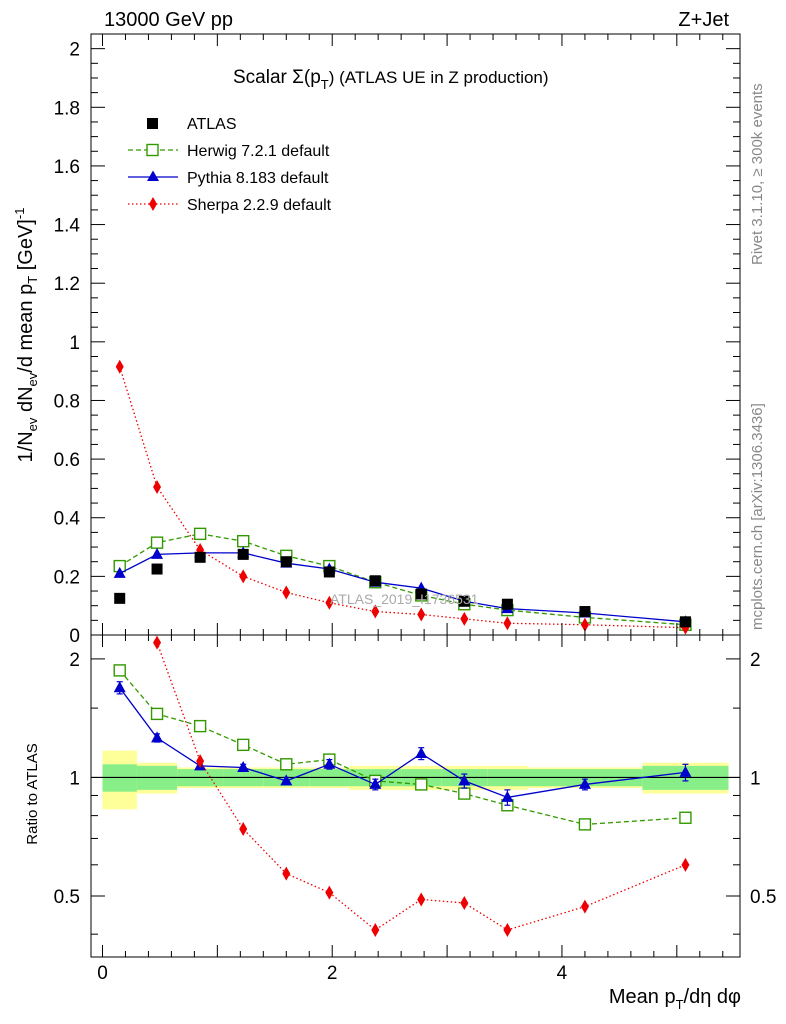 The height and width of the screenshot is (1024, 786). Describe the element at coordinates (712, 997) in the screenshot. I see `x-axis-label-rest: /dη dφ` at that location.